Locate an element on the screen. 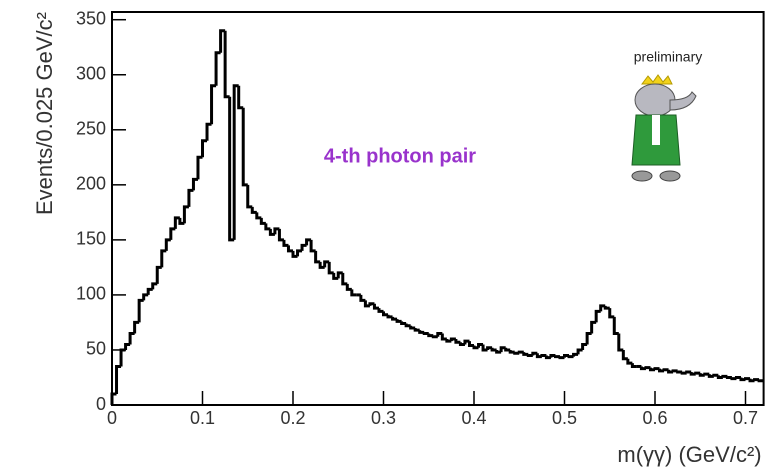 This screenshot has height=470, width=767. x-tick-label: 0.2 is located at coordinates (292, 418).